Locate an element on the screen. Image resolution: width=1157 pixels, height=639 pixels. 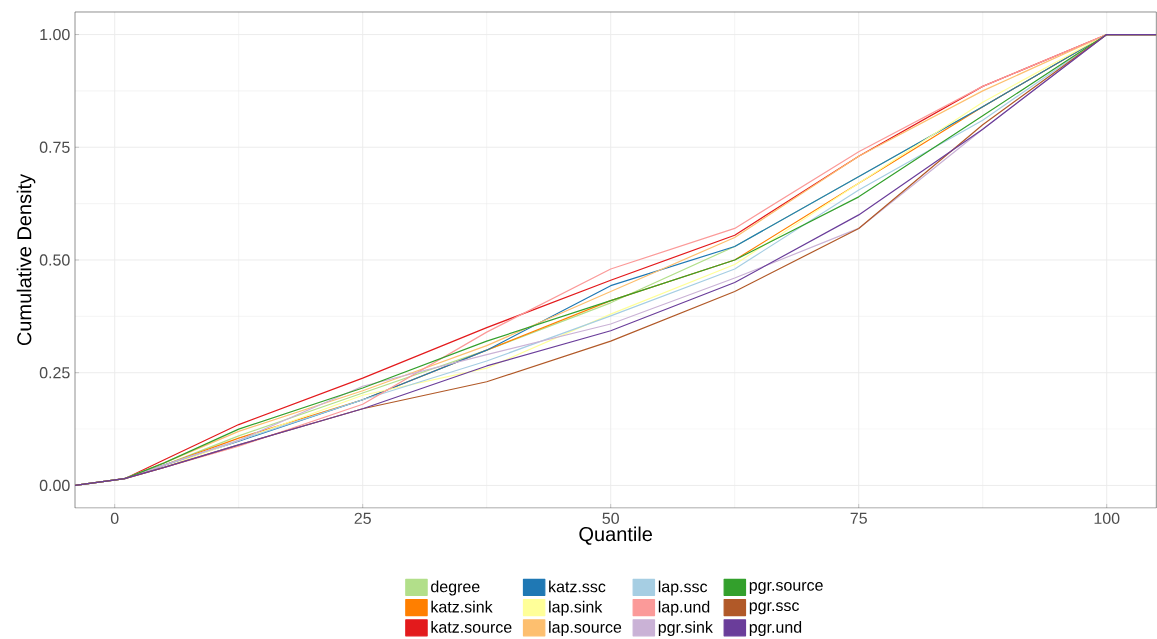
legend-label: degree is located at coordinates (455, 588).